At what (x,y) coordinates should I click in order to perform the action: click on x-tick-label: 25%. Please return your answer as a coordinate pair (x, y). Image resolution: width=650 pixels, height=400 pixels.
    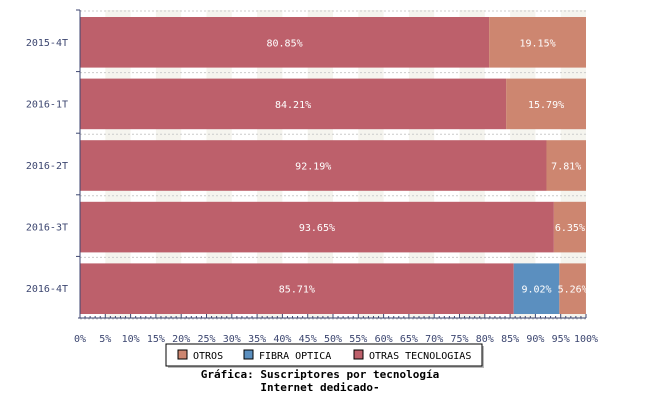
    Looking at the image, I should click on (206, 339).